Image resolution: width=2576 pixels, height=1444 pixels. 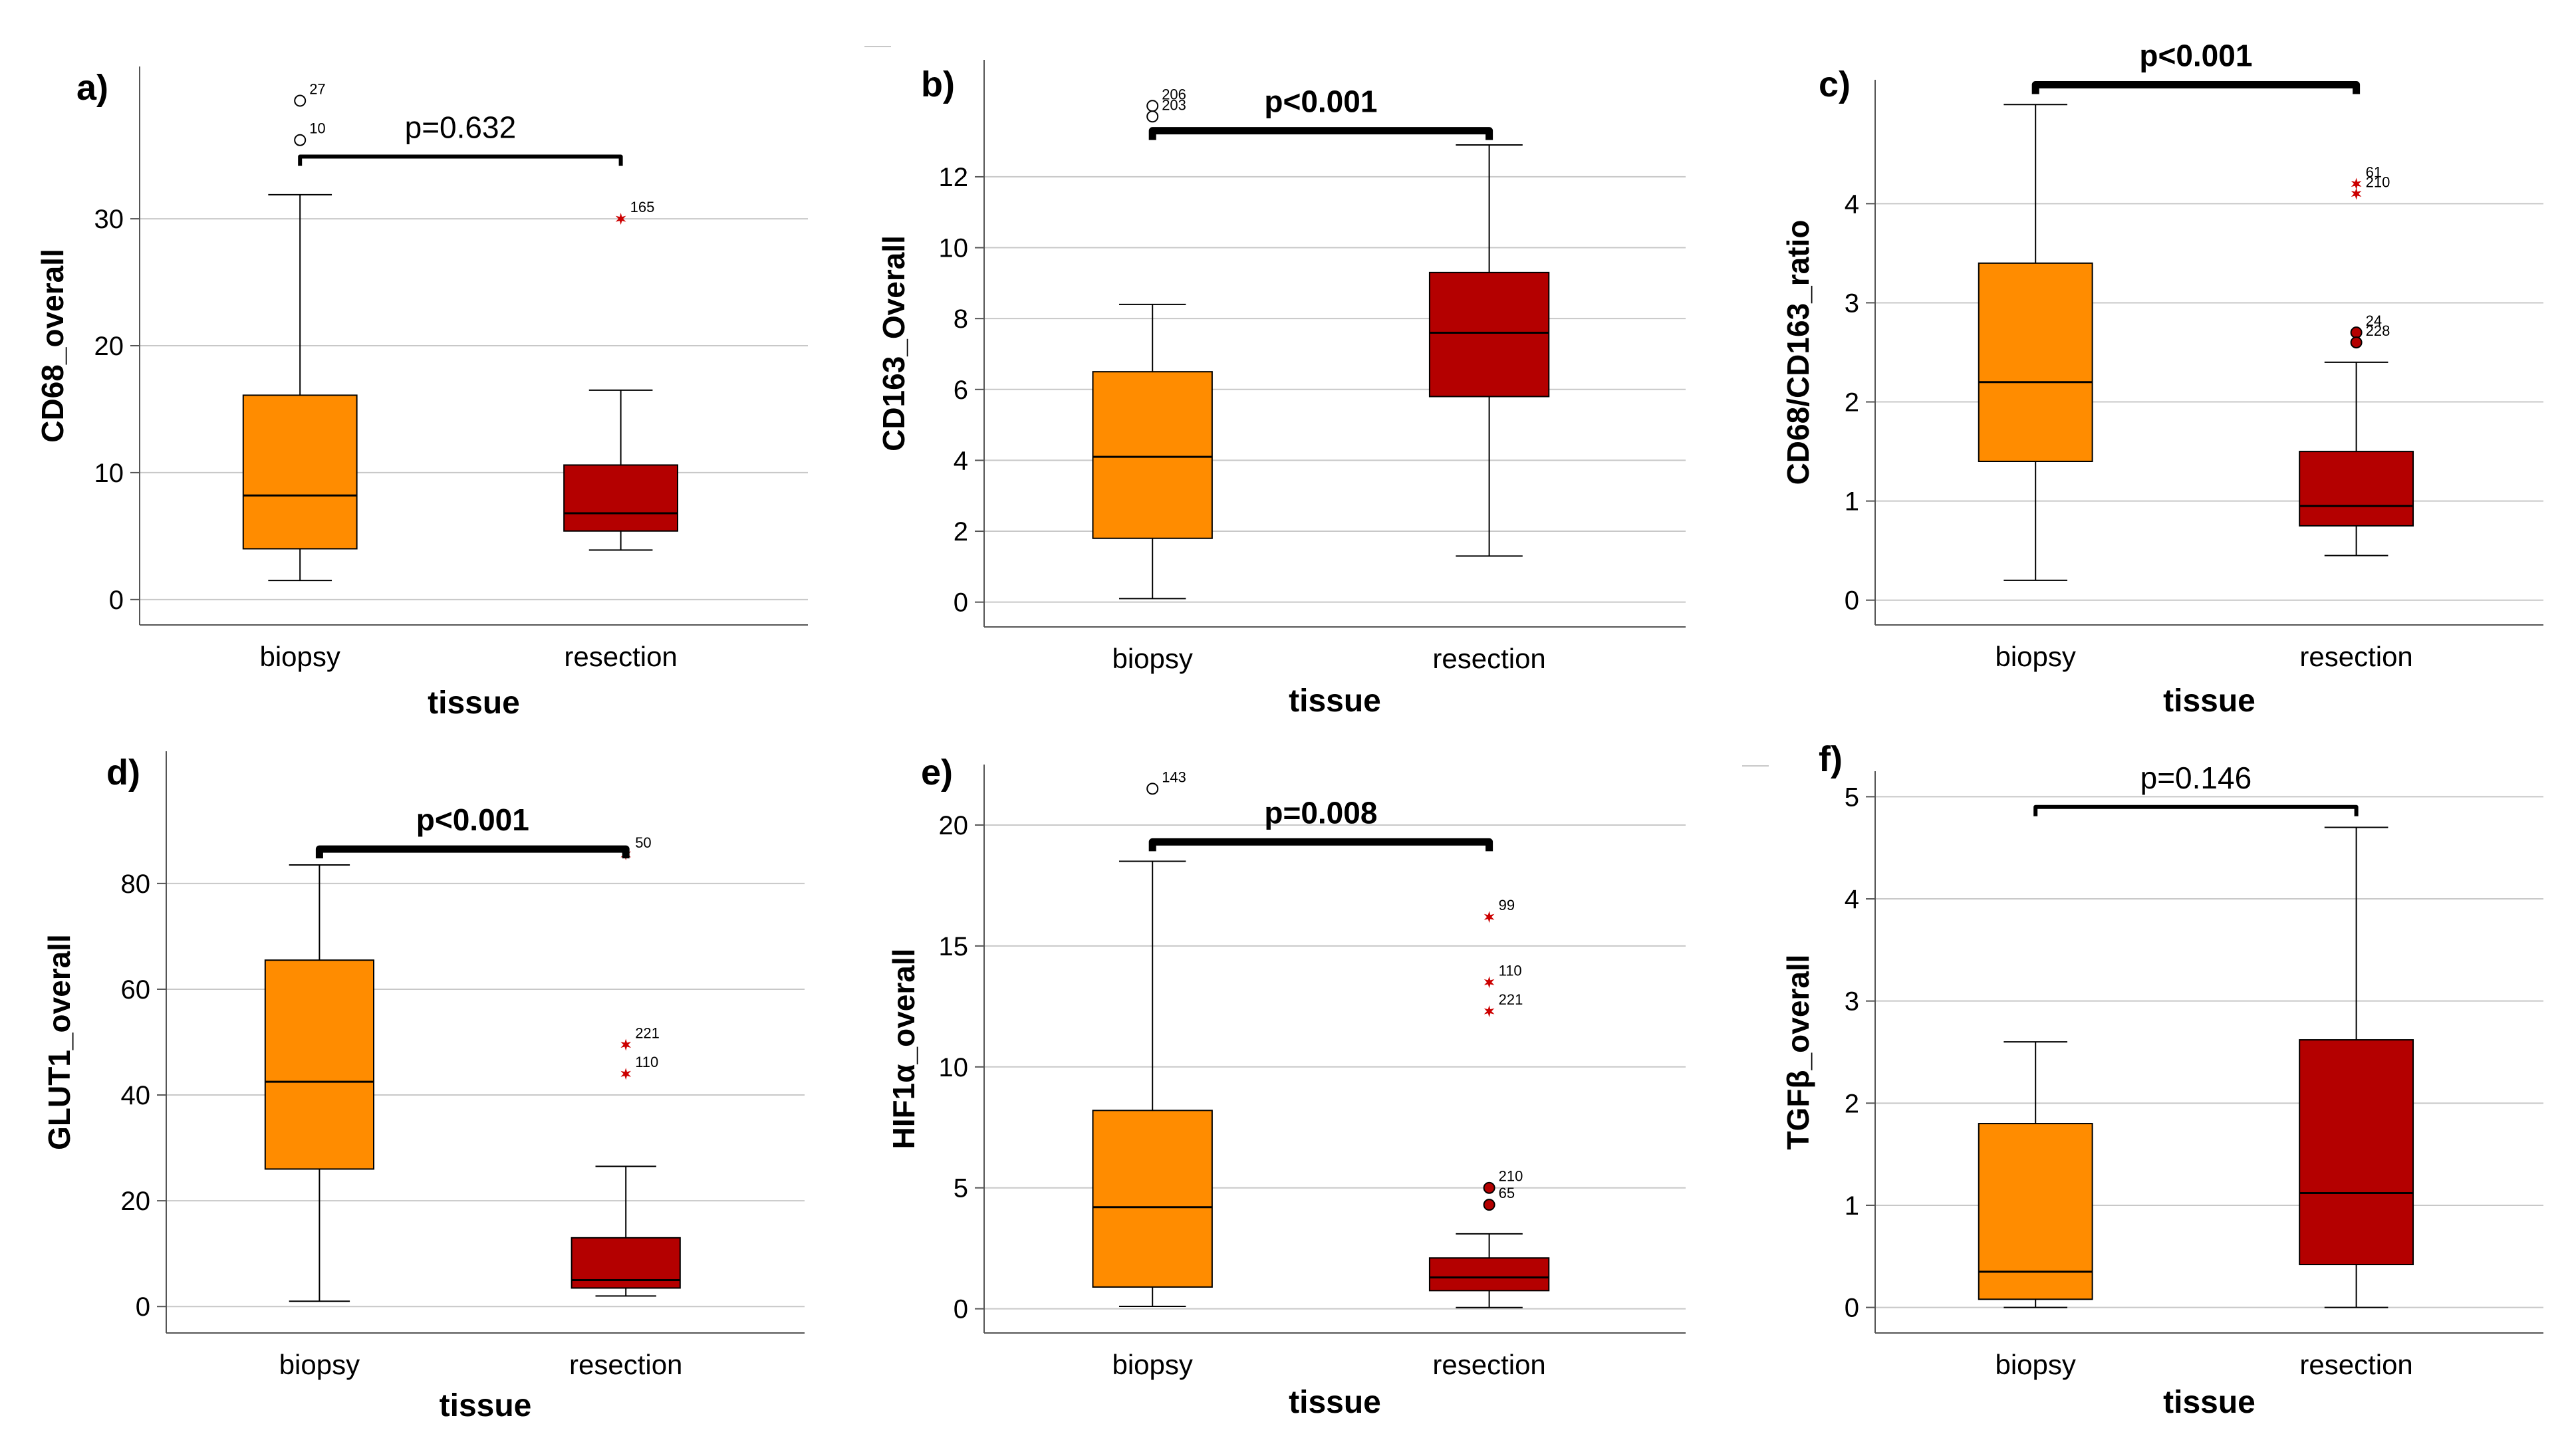 I want to click on y-axis-title: TGFβ_overall, so click(x=1798, y=1052).